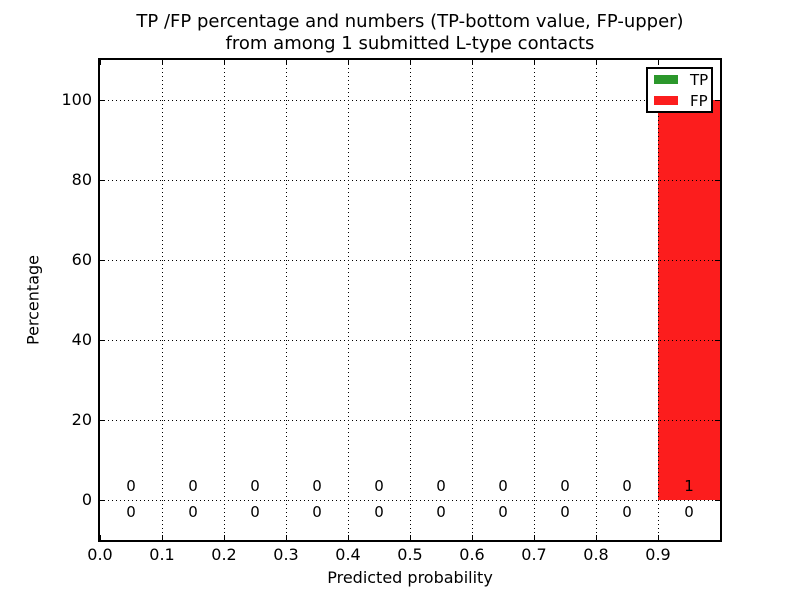 Image resolution: width=800 pixels, height=600 pixels. Describe the element at coordinates (472, 554) in the screenshot. I see `x-tick-label: 0.6` at that location.